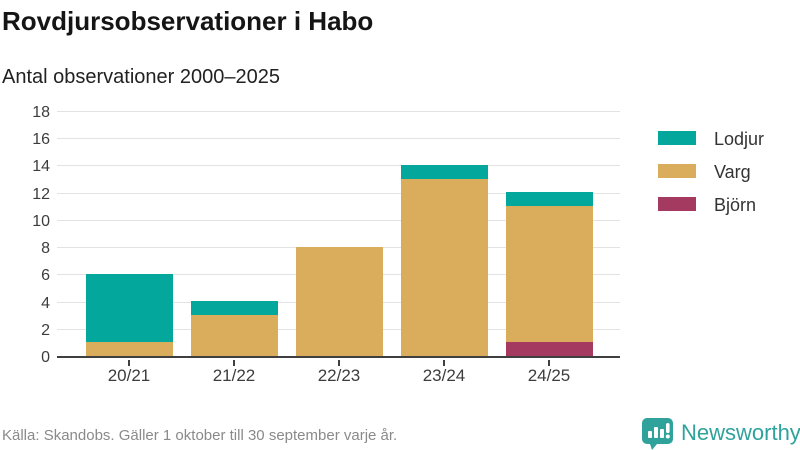  What do you see at coordinates (549, 375) in the screenshot?
I see `x-tick-label: 24/25` at bounding box center [549, 375].